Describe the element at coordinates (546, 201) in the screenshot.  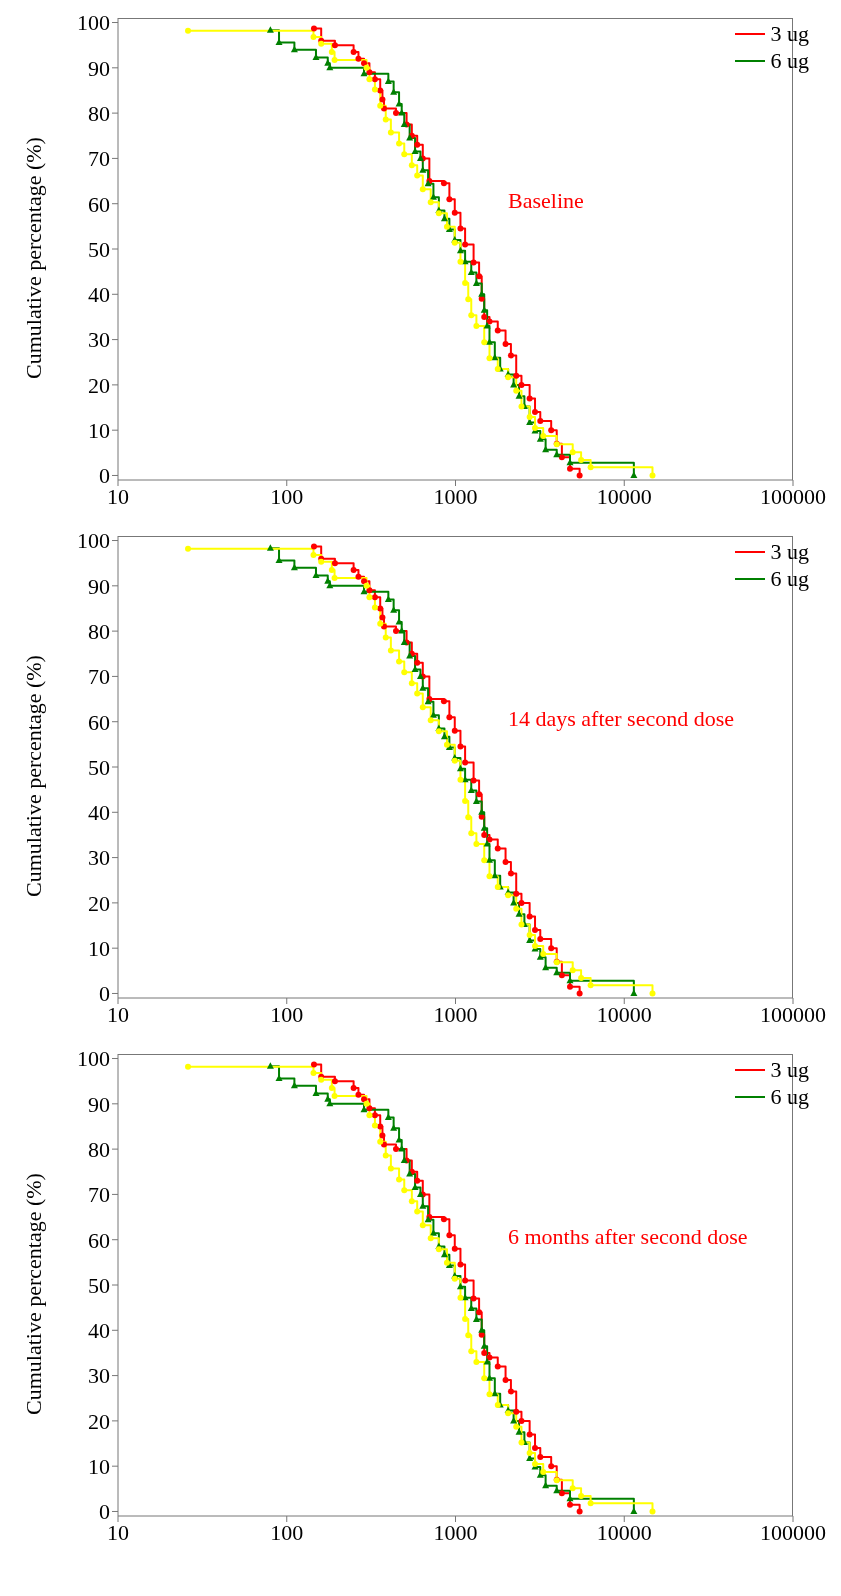
I see `annotation: Baseline` at that location.